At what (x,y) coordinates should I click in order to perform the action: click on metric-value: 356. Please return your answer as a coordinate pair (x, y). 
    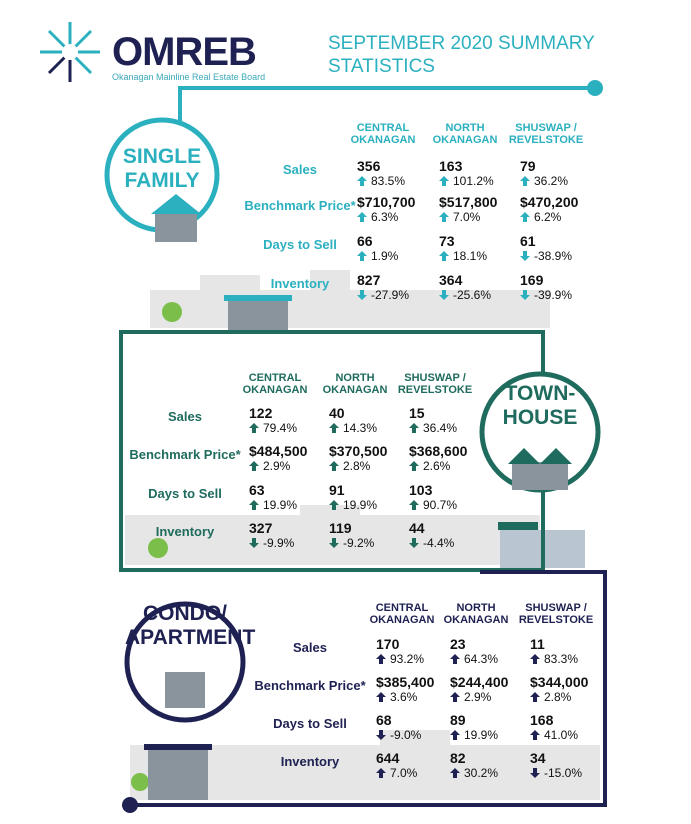
    Looking at the image, I should click on (369, 166).